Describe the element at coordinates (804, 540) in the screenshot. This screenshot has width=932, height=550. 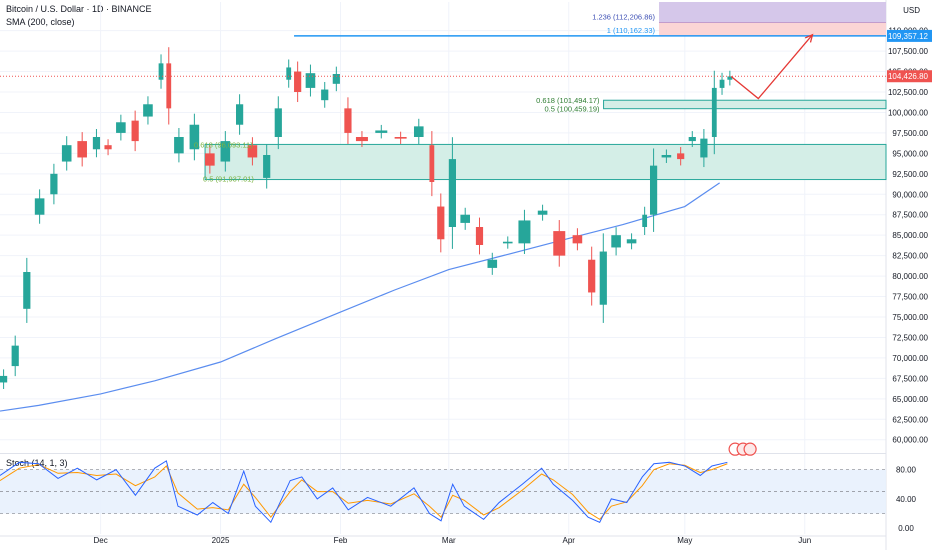
I see `time-tick-label: Jun` at that location.